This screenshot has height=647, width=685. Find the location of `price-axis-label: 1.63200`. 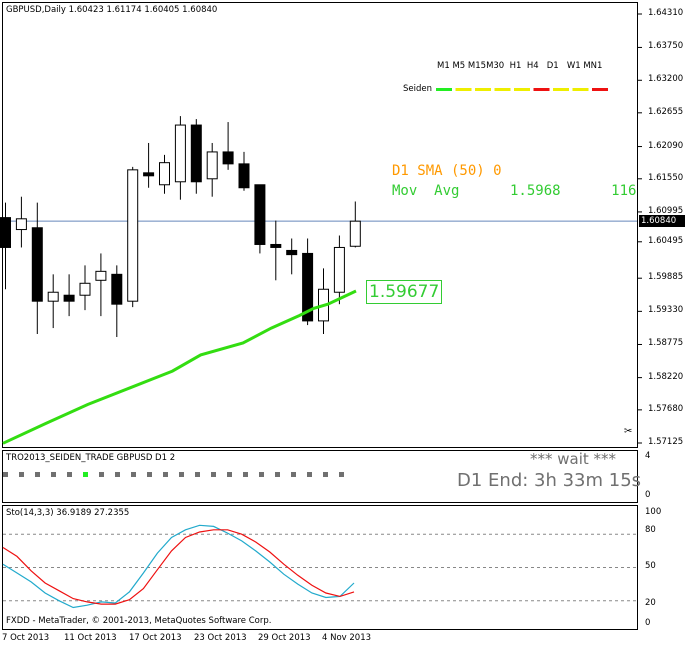

price-axis-label: 1.63200 is located at coordinates (666, 79).